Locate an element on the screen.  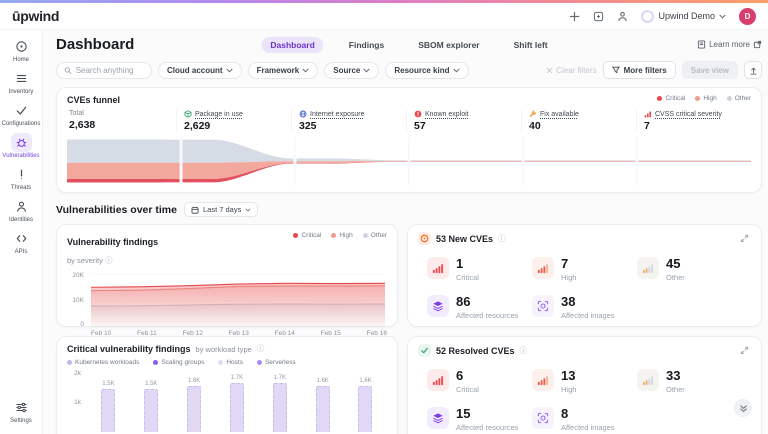
time-range-select: Last 7 days is located at coordinates (221, 209).